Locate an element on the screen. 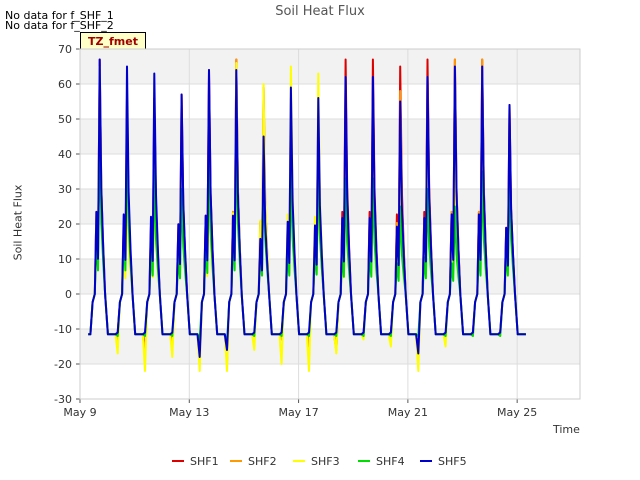  y-tick-label: 20 is located at coordinates (65, 224).